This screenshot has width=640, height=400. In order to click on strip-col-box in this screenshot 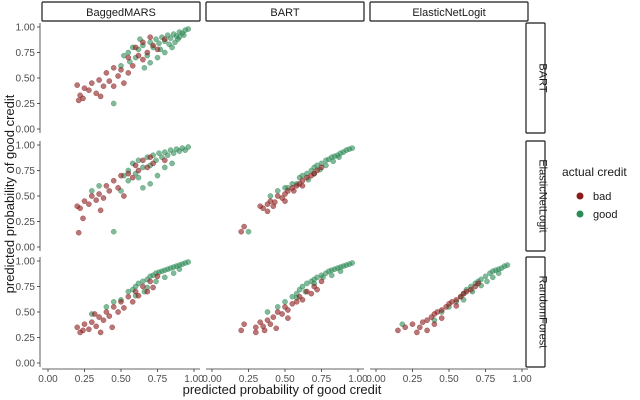, I will do `click(121, 11)`.